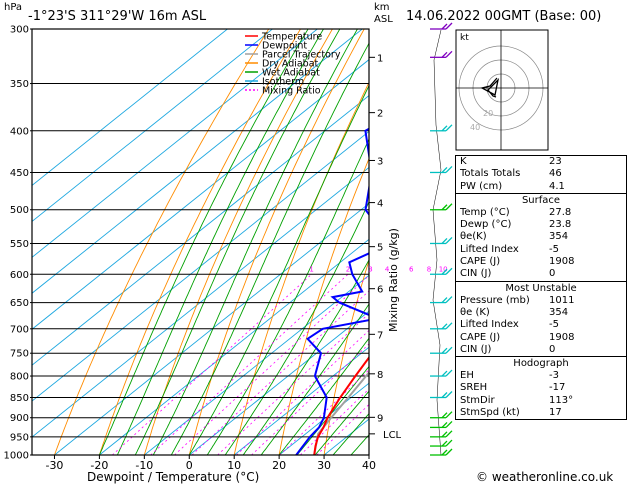 The height and width of the screenshot is (486, 629). Describe the element at coordinates (473, 237) in the screenshot. I see `surface-label: θe(K)` at that location.